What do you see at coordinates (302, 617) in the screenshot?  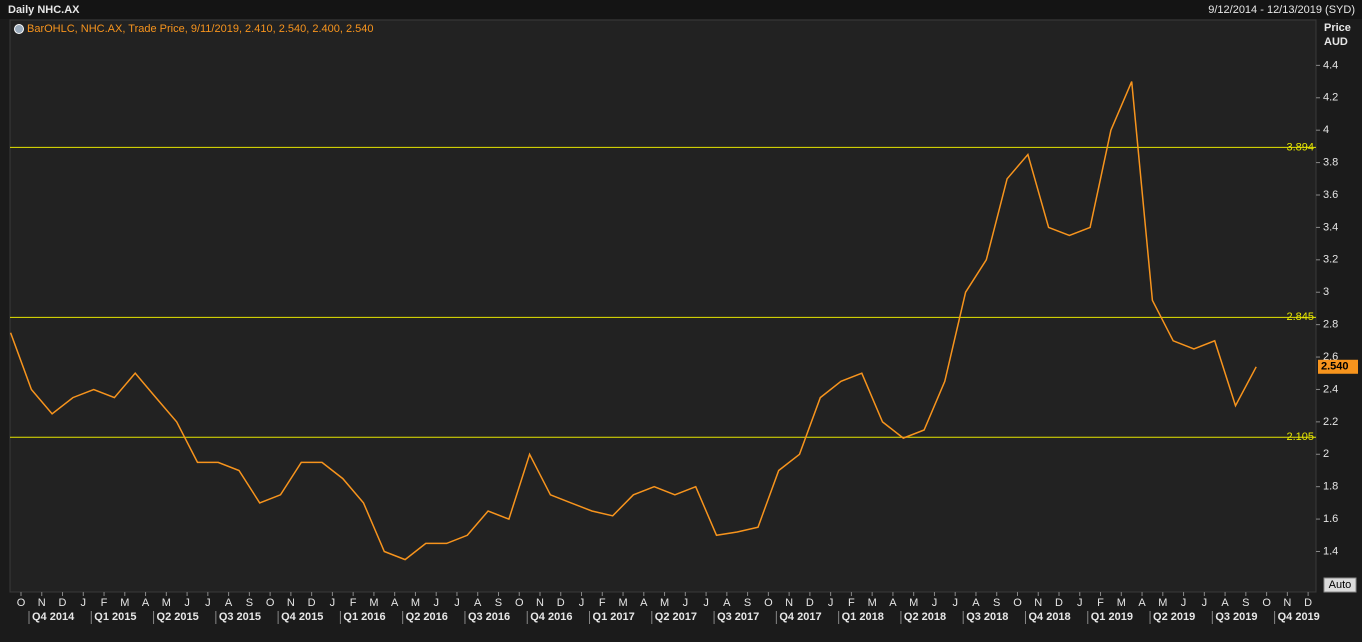 I see `quarter-label: Q4 2015` at bounding box center [302, 617].